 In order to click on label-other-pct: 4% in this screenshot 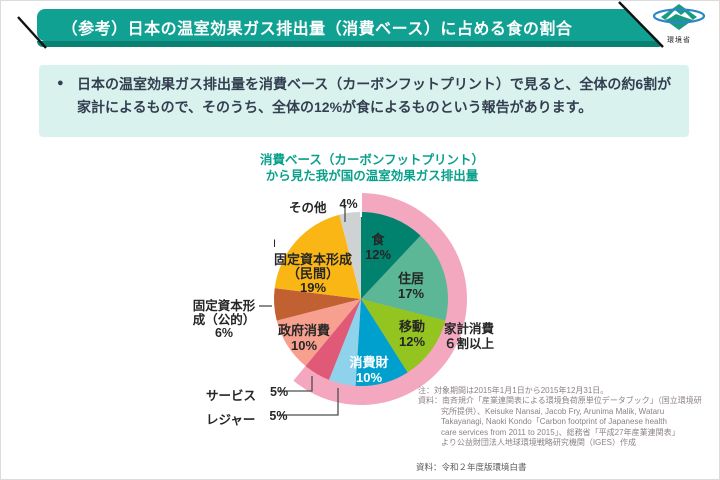, I will do `click(348, 204)`.